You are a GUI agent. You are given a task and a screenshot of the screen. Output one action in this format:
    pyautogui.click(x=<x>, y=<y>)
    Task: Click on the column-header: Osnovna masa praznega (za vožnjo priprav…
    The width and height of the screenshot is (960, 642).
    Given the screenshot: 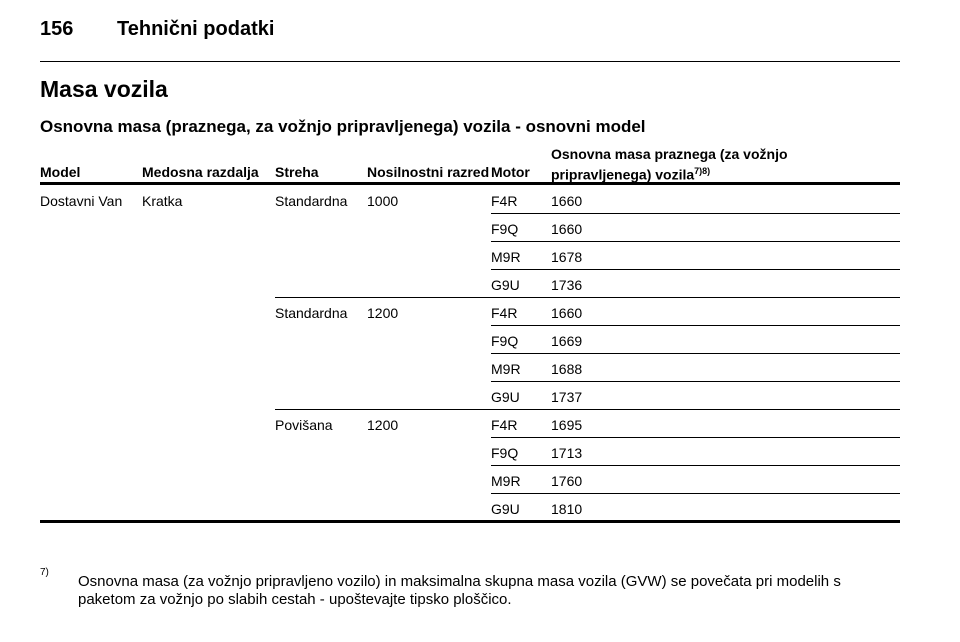 What is the action you would take?
    pyautogui.click(x=669, y=164)
    